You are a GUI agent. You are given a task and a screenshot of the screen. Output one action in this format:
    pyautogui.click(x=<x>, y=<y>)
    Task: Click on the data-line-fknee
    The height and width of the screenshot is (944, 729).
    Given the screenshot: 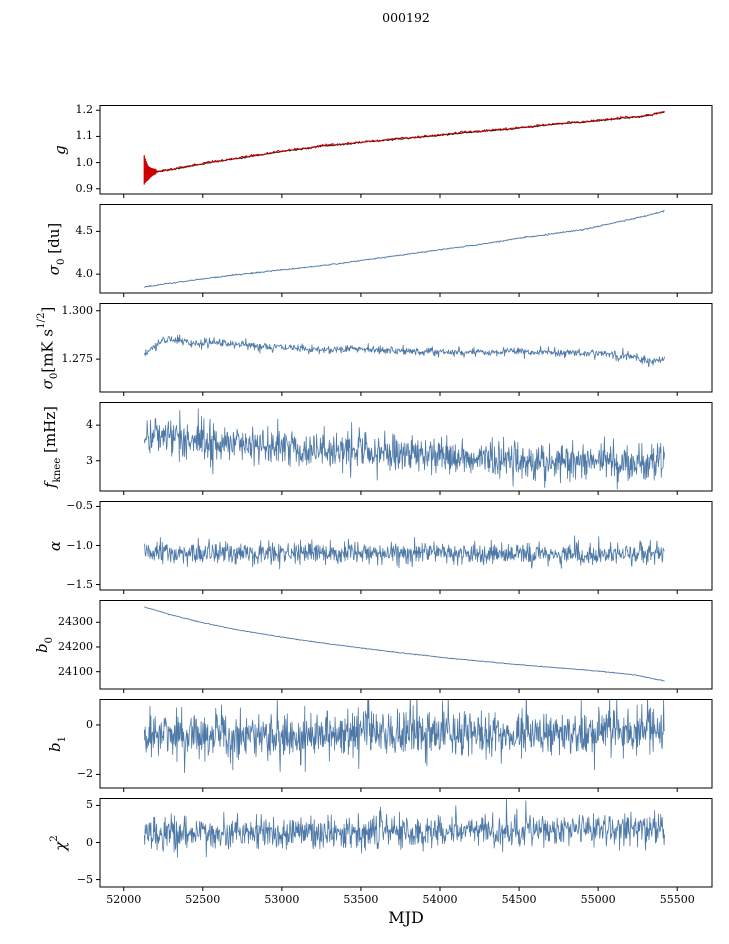 What is the action you would take?
    pyautogui.click(x=404, y=449)
    